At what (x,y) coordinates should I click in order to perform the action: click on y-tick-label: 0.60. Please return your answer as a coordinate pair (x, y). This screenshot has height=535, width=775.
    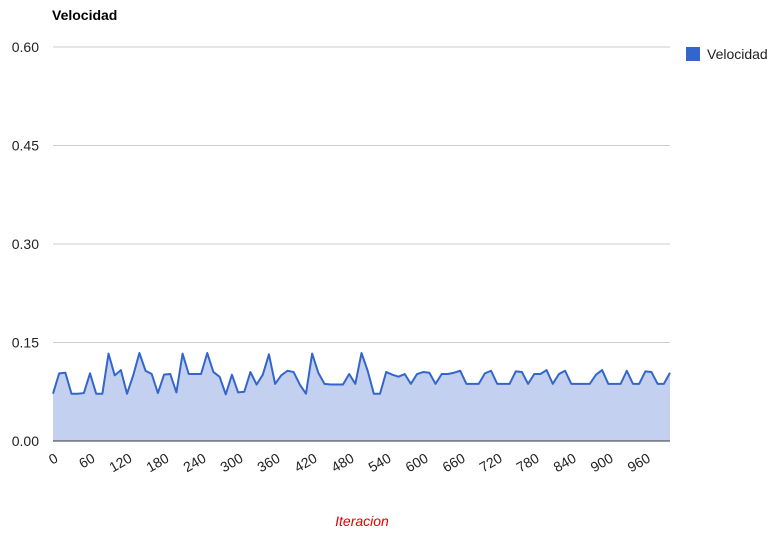
    Looking at the image, I should click on (25, 47).